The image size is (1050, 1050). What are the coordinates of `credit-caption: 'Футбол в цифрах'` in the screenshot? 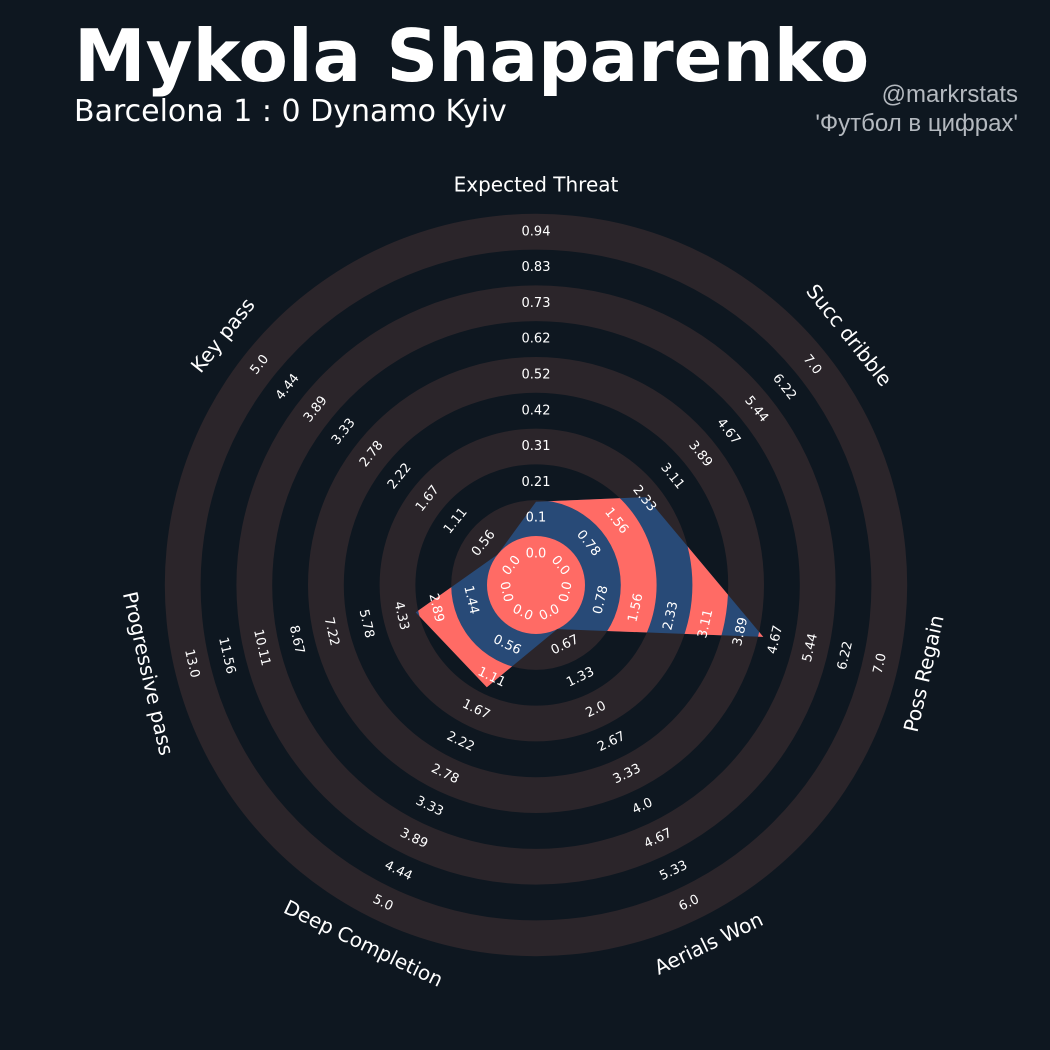 It's located at (916, 123).